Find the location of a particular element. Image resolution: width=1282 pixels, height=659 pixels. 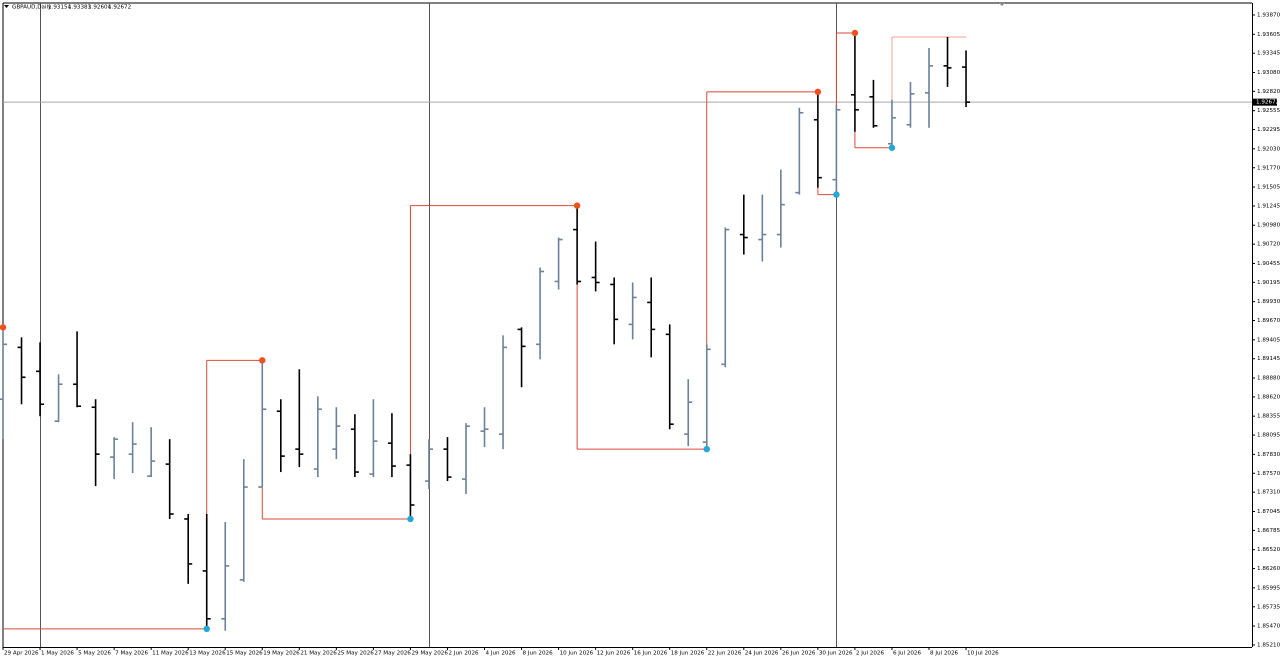

x-tick-label: 5 May 2026 is located at coordinates (94, 654).